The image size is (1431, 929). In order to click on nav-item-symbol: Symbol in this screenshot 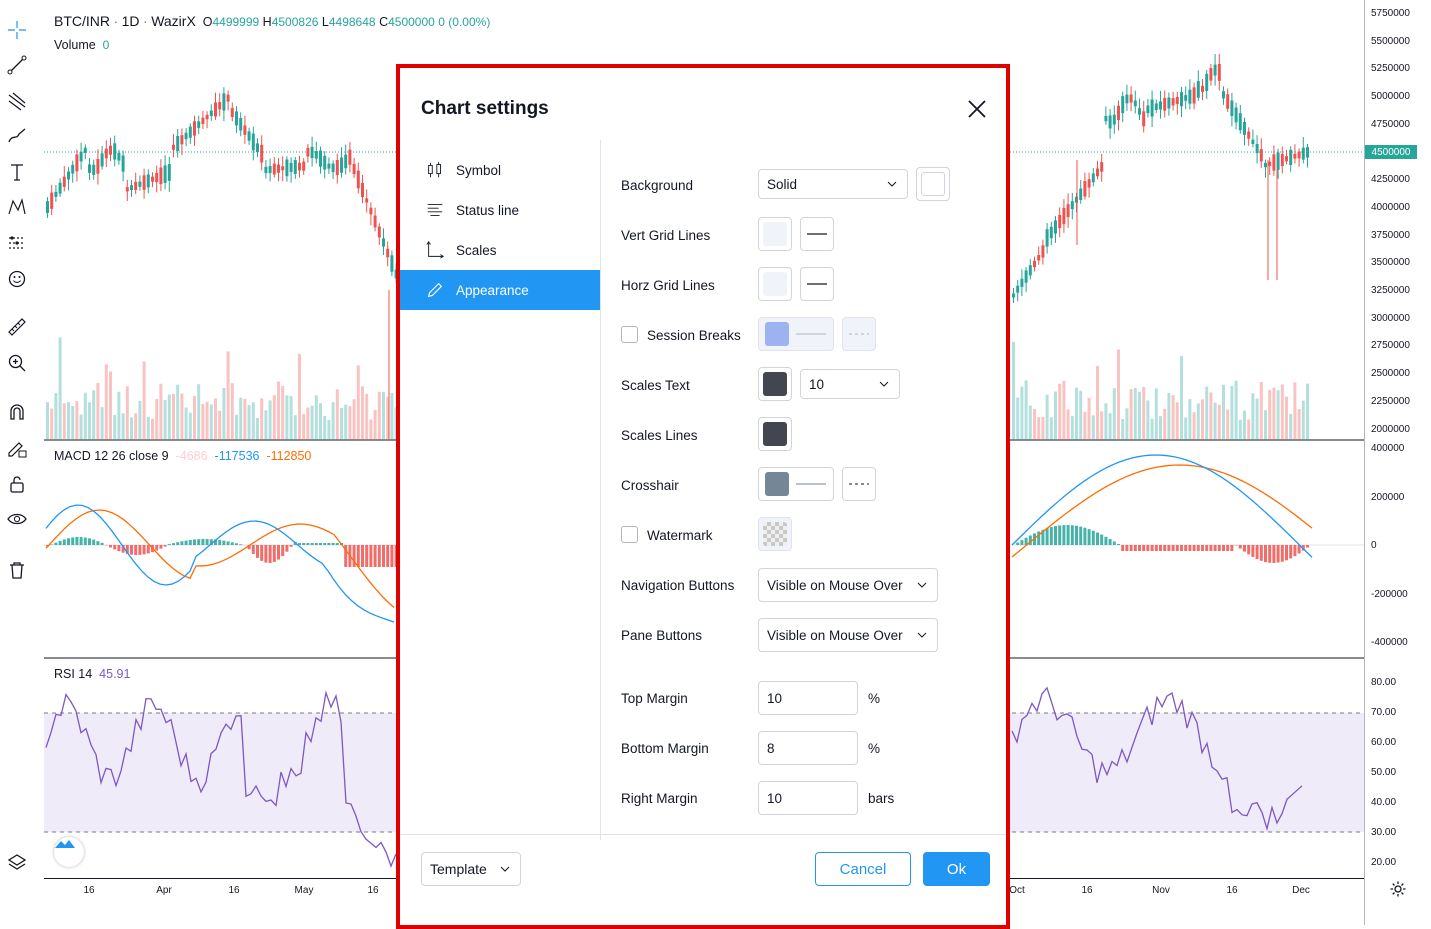, I will do `click(500, 170)`.